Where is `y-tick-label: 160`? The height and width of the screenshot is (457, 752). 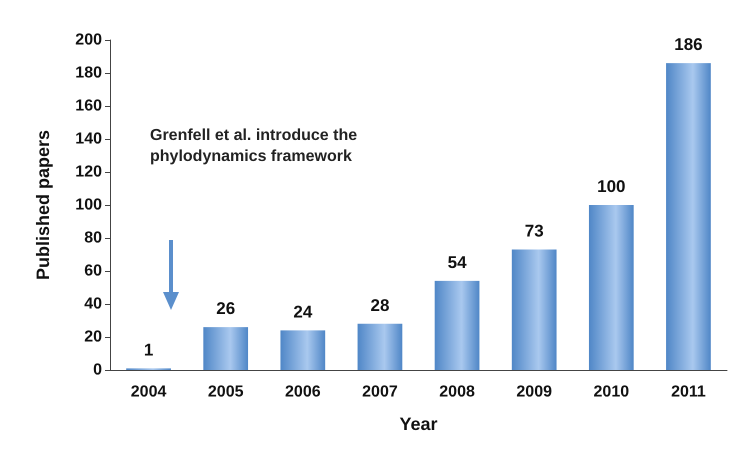
y-tick-label: 160 is located at coordinates (88, 106).